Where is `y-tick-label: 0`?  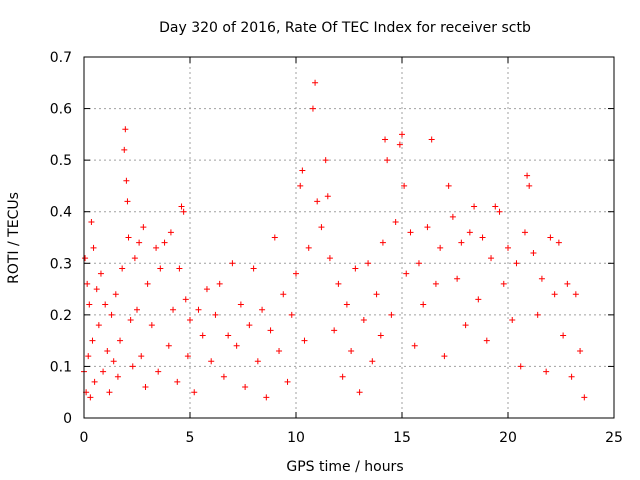
y-tick-label: 0 is located at coordinates (67, 419).